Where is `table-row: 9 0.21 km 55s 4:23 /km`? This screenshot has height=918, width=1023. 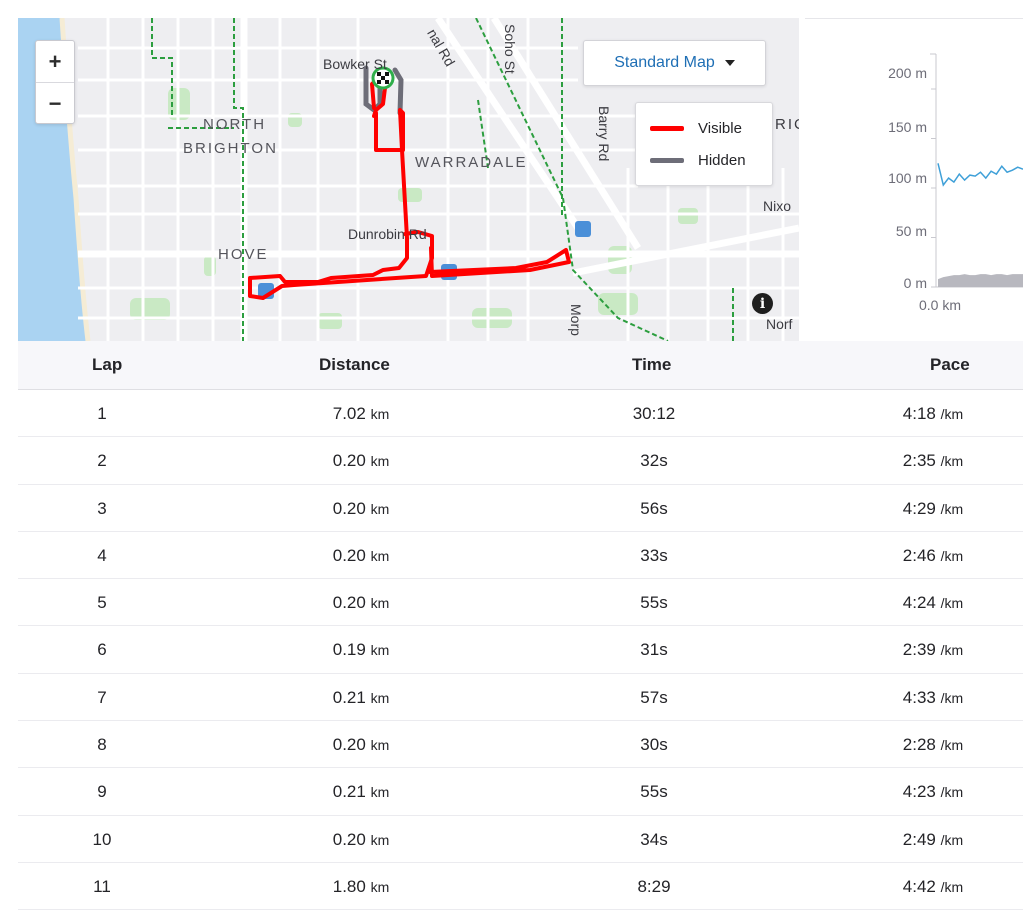 table-row: 9 0.21 km 55s 4:23 /km is located at coordinates (520, 792).